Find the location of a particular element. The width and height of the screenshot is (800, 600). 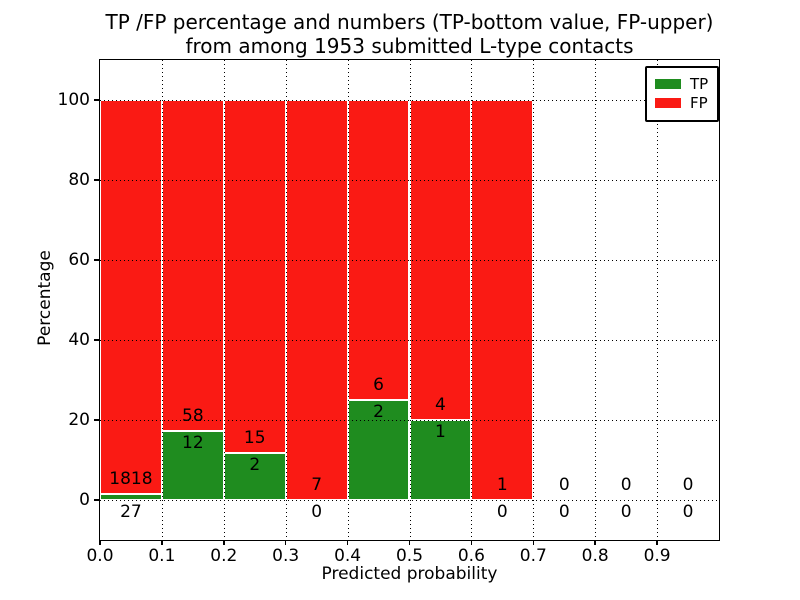

x-tick-label: 0.9 is located at coordinates (657, 556).